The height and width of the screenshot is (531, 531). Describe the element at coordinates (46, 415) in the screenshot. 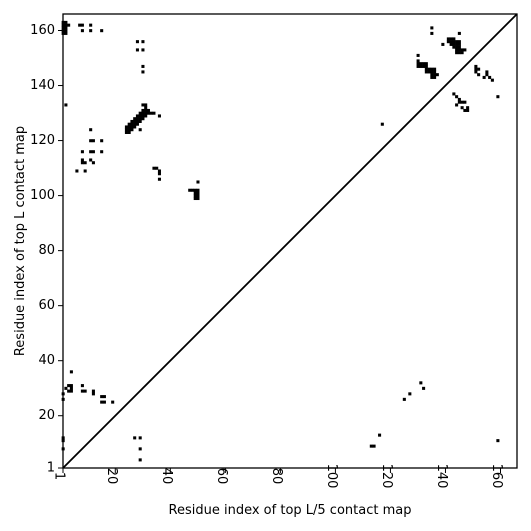

I see `y-tick-label: 20` at that location.